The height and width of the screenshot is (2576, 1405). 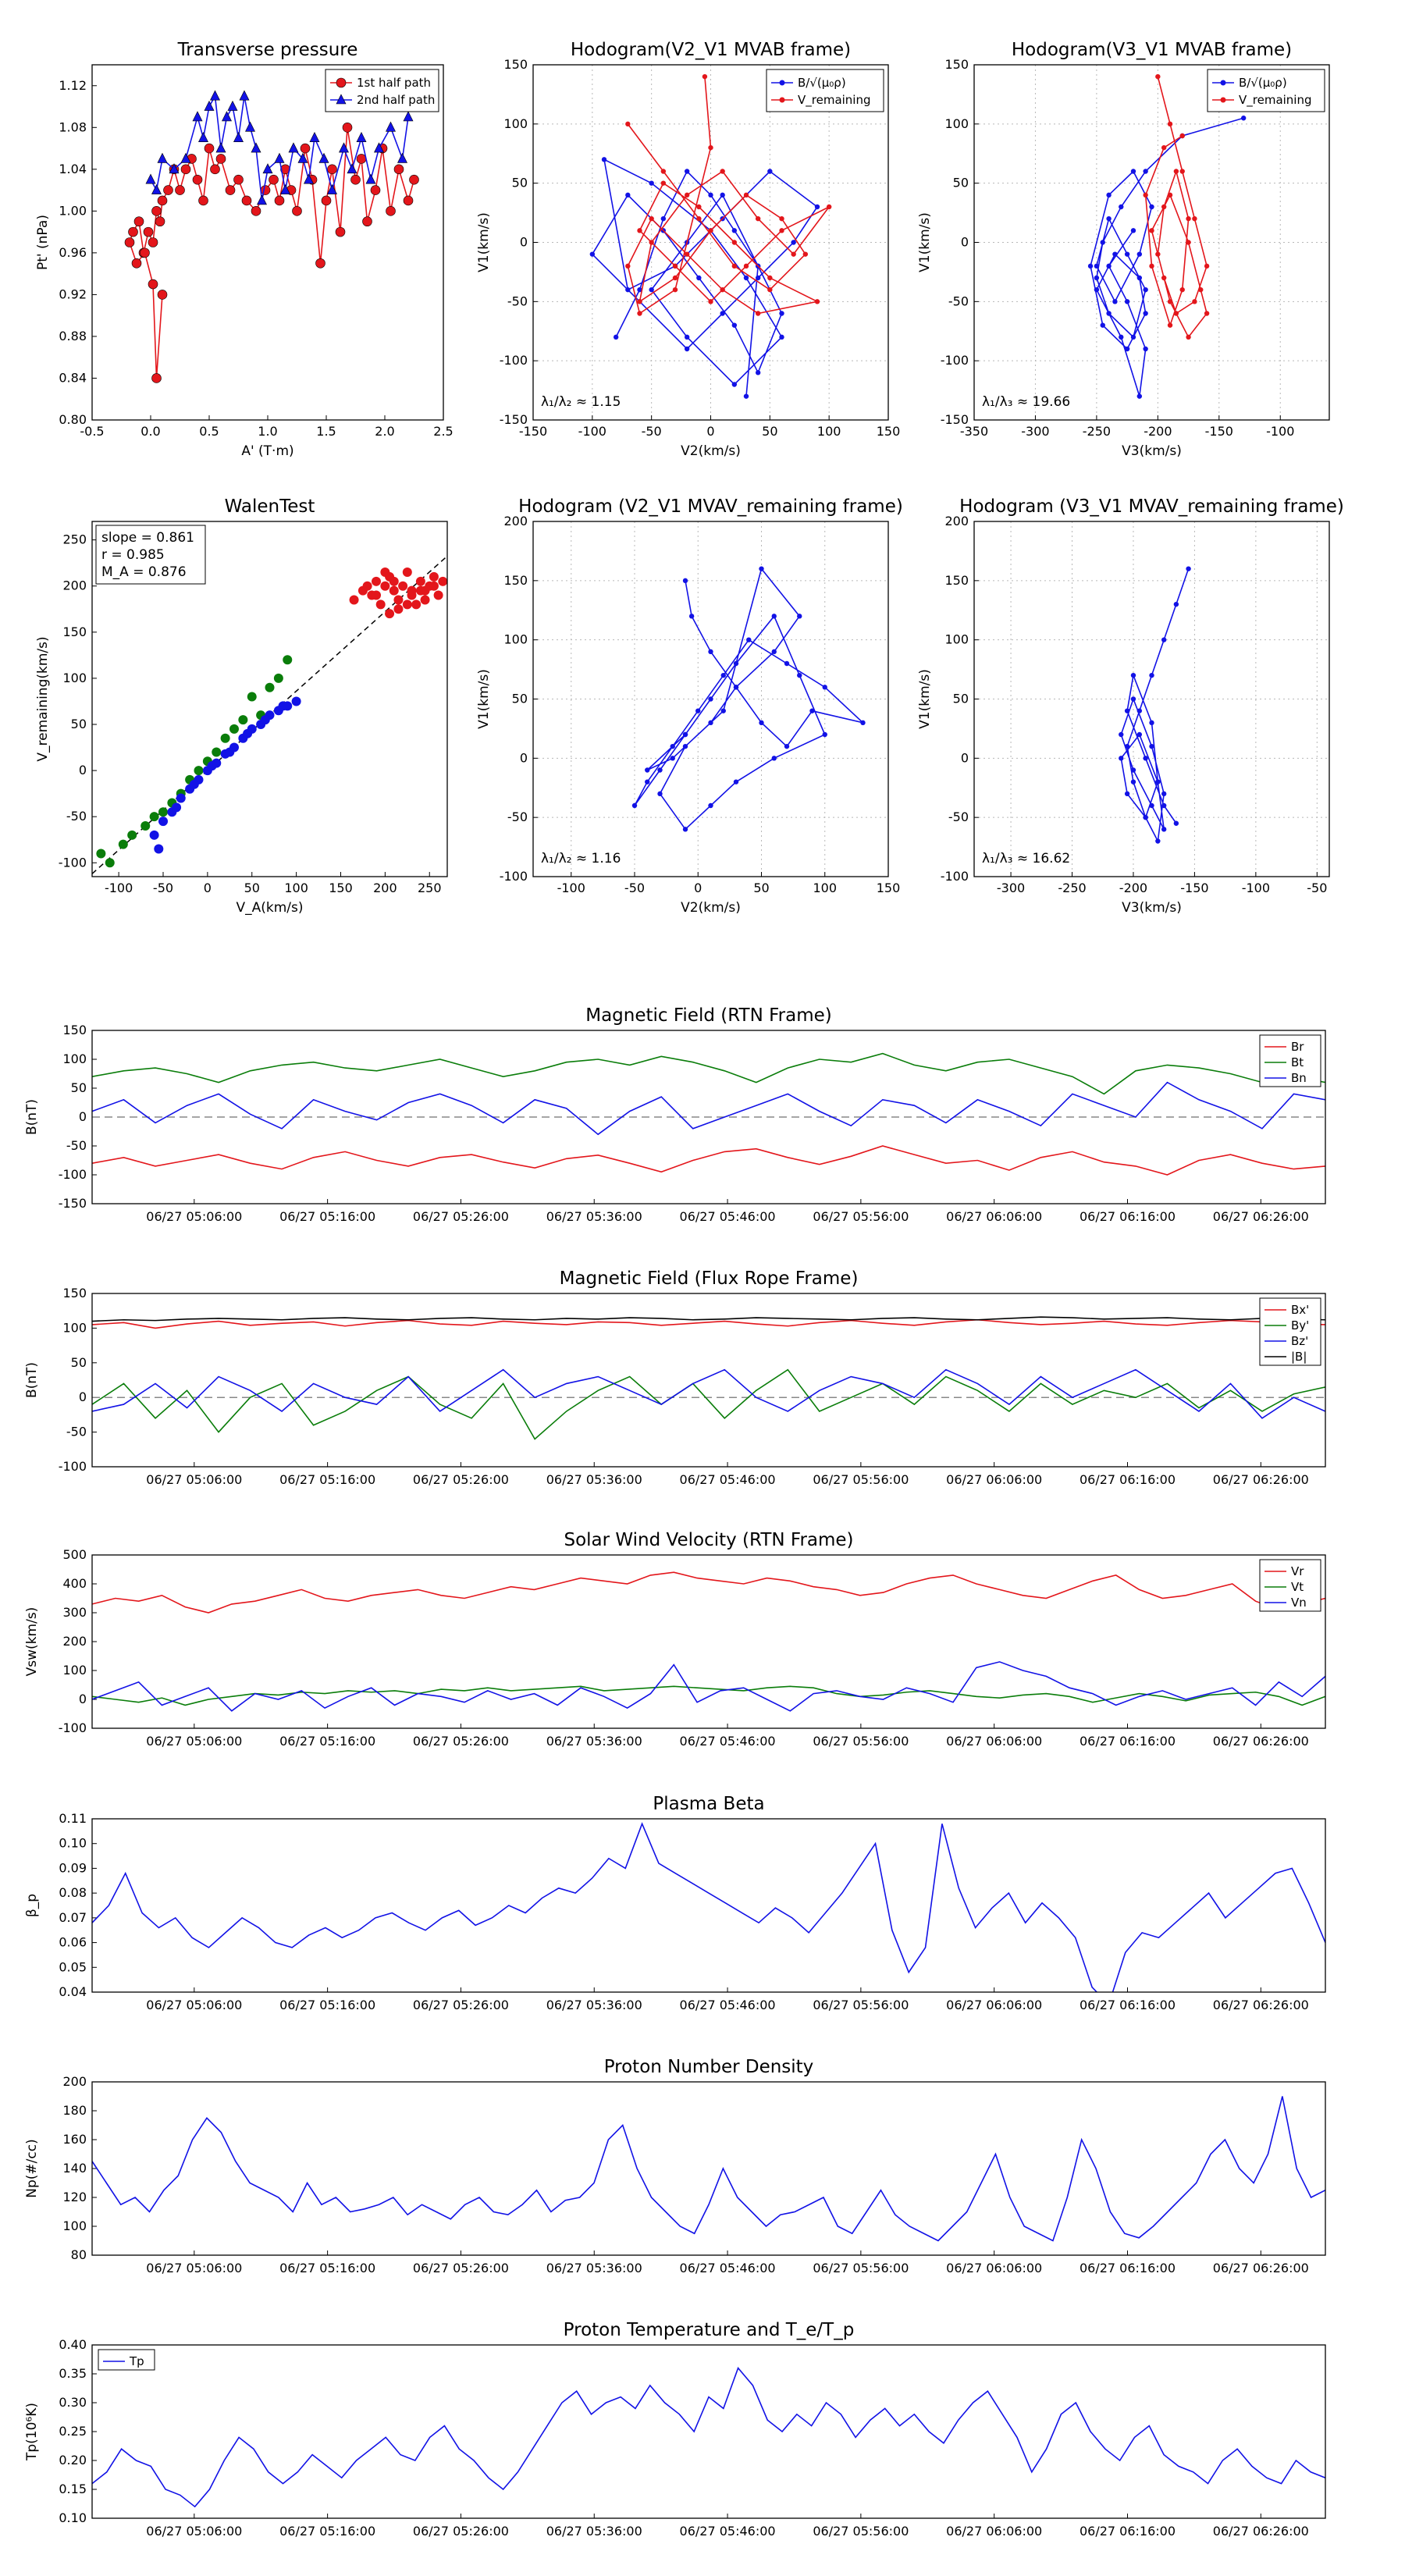 I want to click on y-axis-label: Vsw(km/s), so click(x=32, y=1642).